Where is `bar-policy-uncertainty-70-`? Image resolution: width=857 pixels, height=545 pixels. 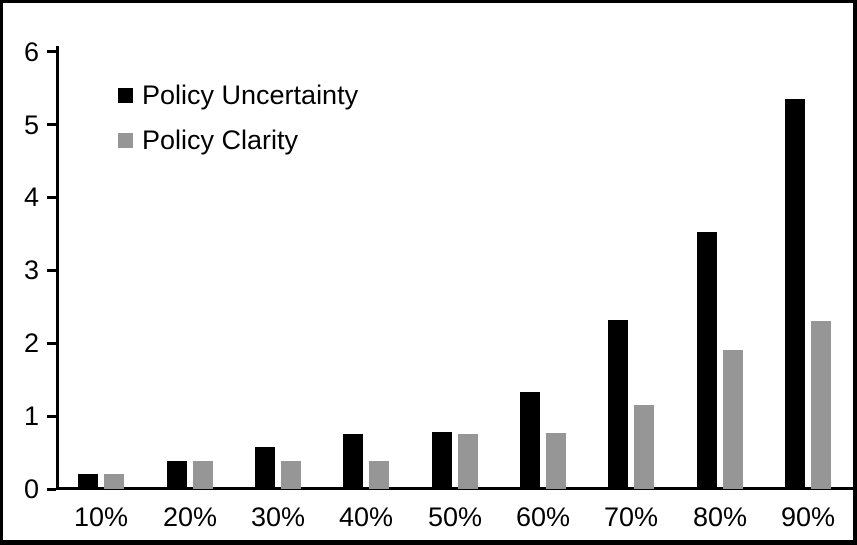 bar-policy-uncertainty-70- is located at coordinates (618, 404).